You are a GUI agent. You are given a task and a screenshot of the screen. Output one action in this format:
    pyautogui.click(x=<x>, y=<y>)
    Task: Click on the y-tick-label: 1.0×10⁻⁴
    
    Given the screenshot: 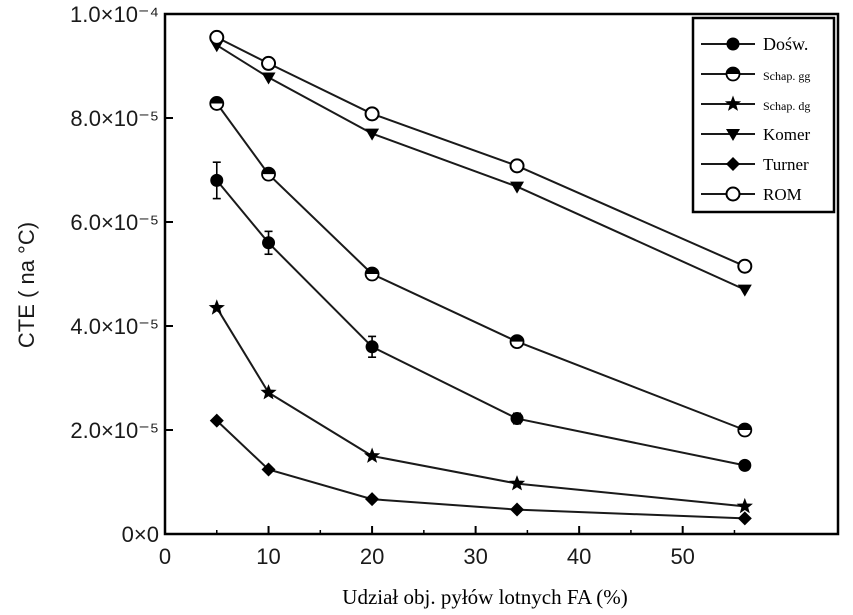 What is the action you would take?
    pyautogui.click(x=114, y=14)
    